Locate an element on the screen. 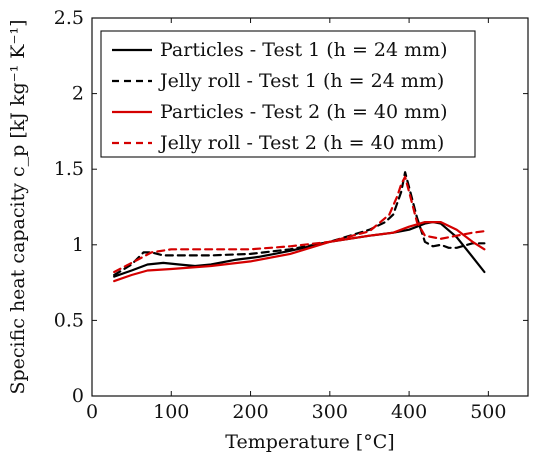  y-tick-label: 1.5 is located at coordinates (69, 169).